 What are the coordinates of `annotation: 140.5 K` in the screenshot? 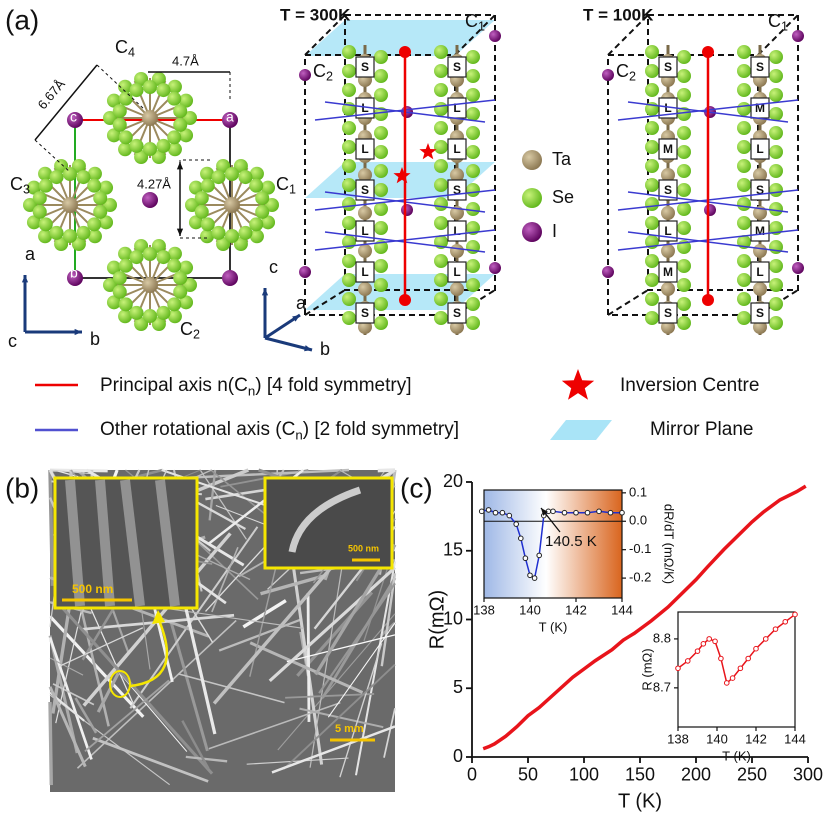 It's located at (571, 541).